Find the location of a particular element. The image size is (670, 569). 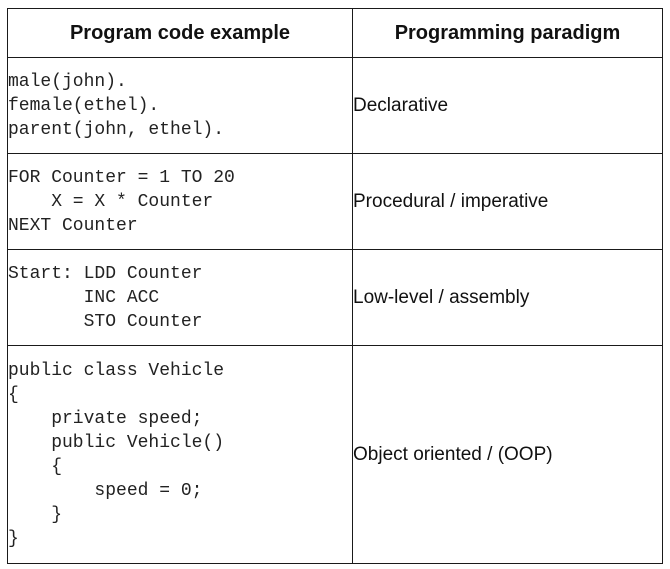

paradigm-procedural: Procedural / imperative is located at coordinates (507, 201).